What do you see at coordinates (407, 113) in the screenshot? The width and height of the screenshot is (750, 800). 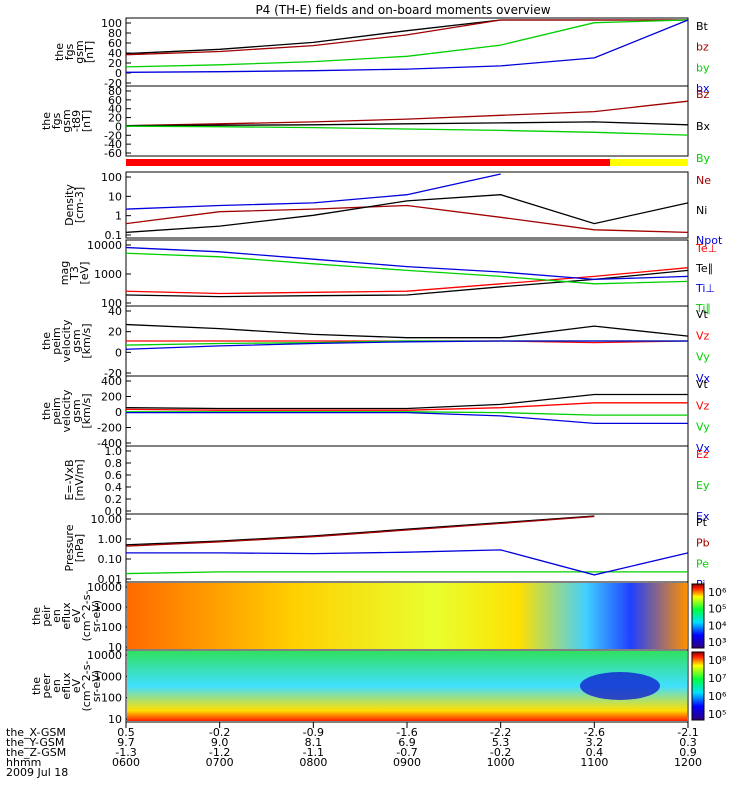 I see `series-line-Bz` at bounding box center [407, 113].